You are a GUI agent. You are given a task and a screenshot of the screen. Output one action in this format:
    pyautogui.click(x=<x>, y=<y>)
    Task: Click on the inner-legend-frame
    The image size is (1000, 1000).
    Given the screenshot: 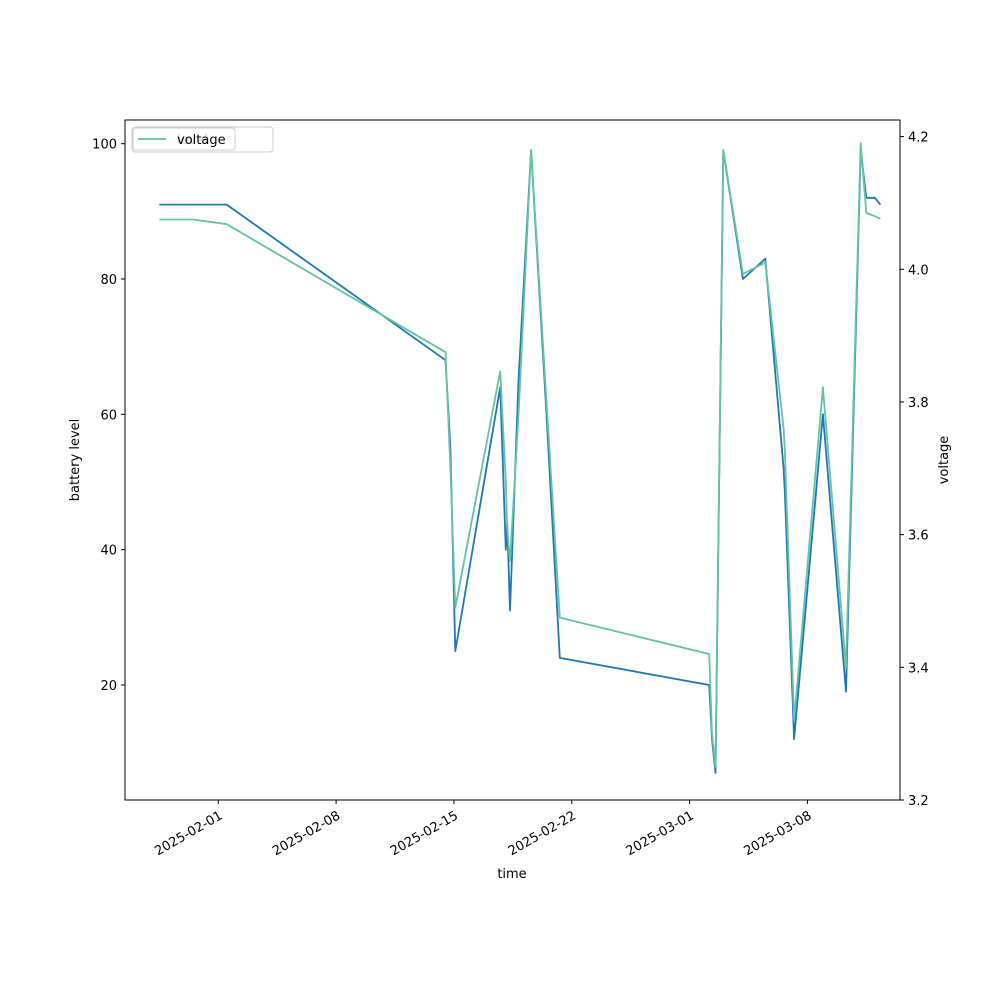 What is the action you would take?
    pyautogui.click(x=184, y=139)
    